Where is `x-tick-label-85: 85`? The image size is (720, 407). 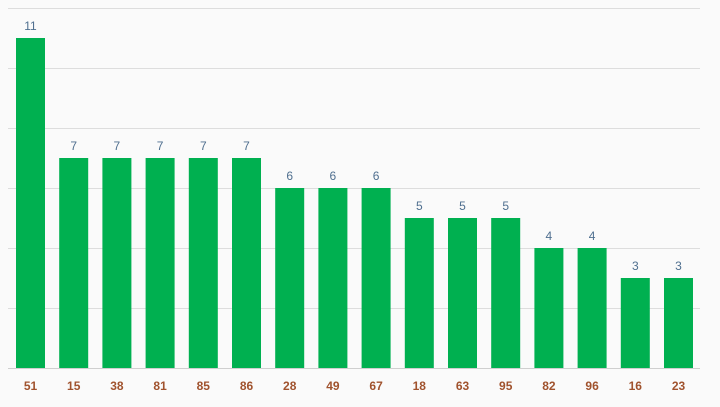 x-tick-label-85: 85 is located at coordinates (204, 386).